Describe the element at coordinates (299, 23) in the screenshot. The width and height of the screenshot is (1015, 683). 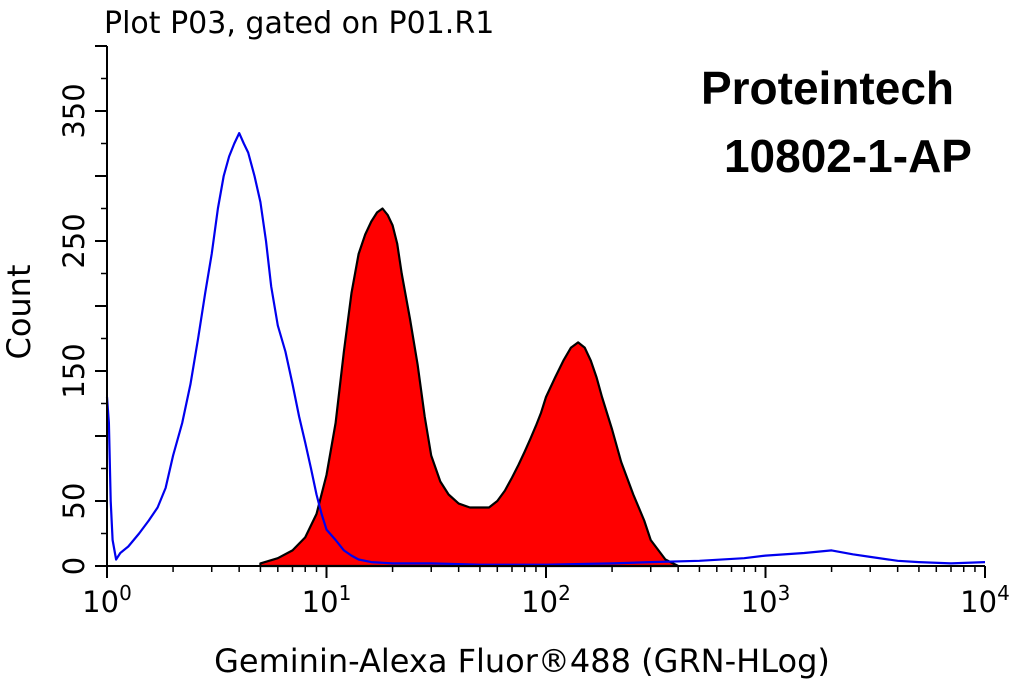
I see `chart-title: Plot P03, gated on P01.R1` at that location.